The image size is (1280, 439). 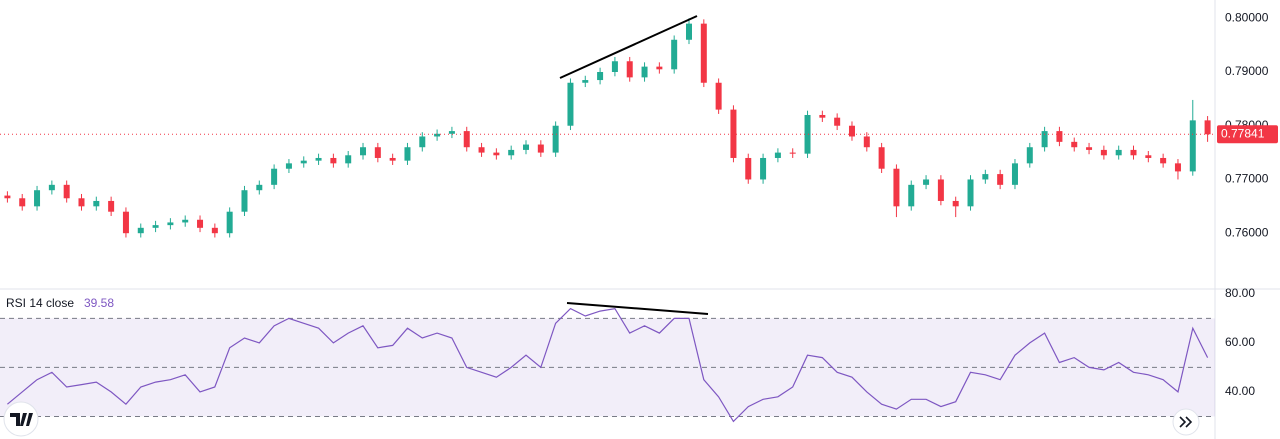 I want to click on y-tick-label: 0.76000, so click(x=1247, y=232).